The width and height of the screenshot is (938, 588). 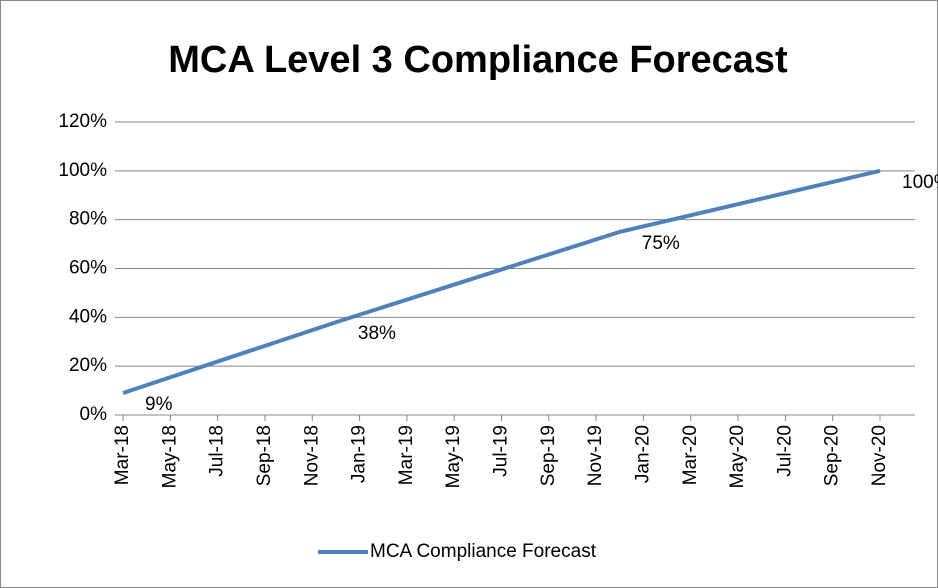 I want to click on x-tick-label: Mar-18, so click(x=122, y=455).